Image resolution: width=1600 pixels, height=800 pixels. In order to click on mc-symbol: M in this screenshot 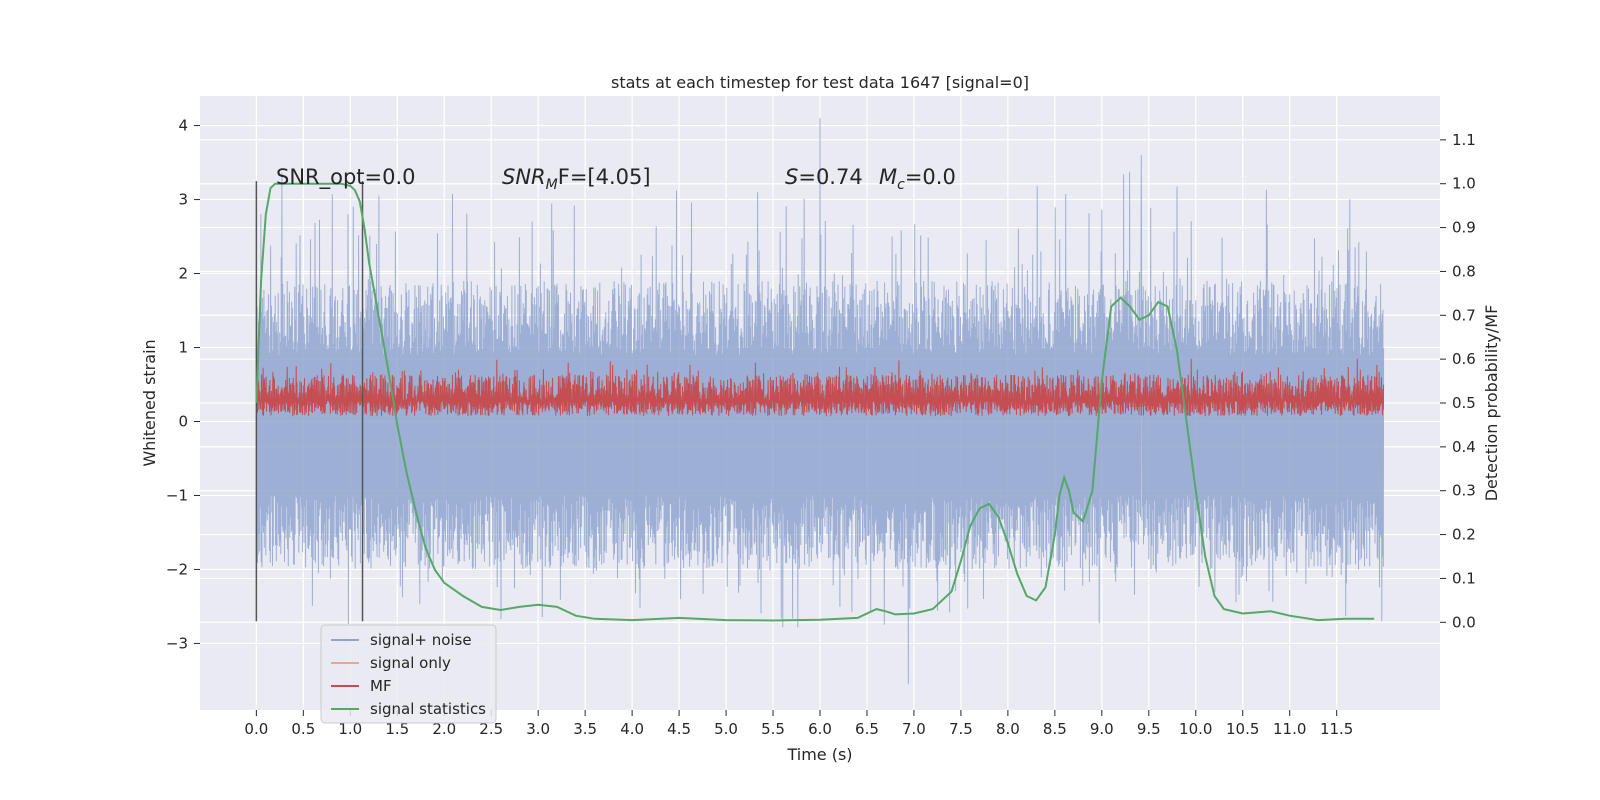, I will do `click(888, 177)`.